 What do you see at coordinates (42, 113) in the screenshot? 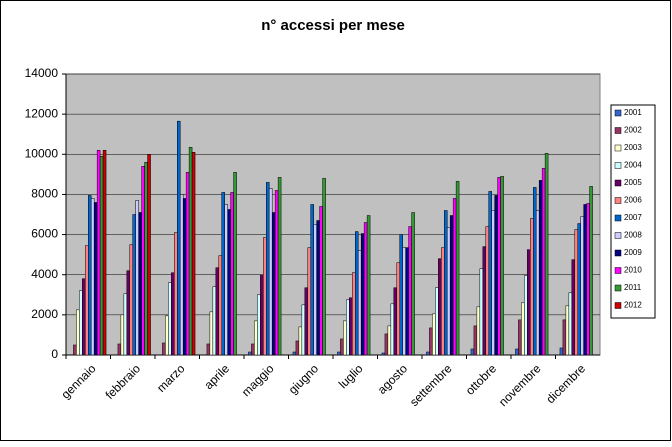
I see `y-tick-label: 12000` at bounding box center [42, 113].